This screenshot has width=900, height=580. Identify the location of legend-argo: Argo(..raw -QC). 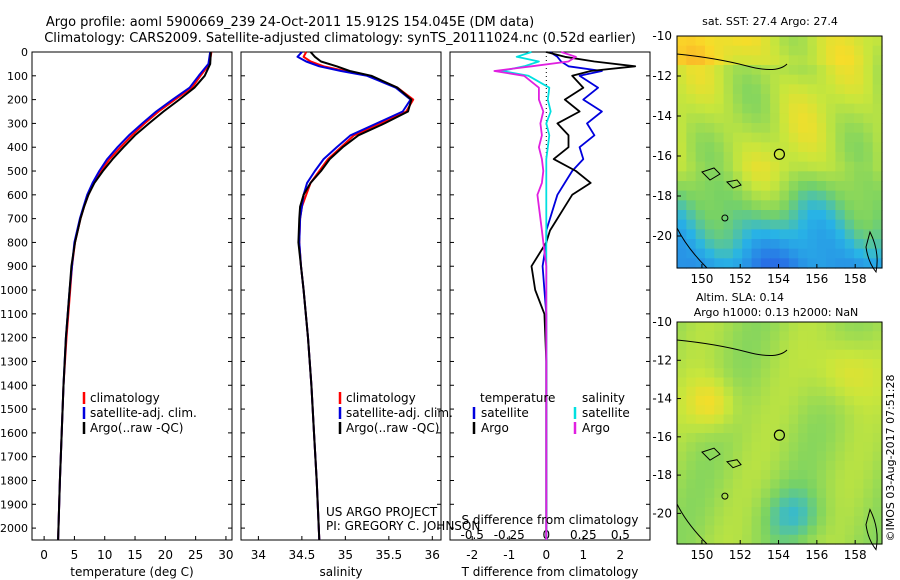
(136, 428).